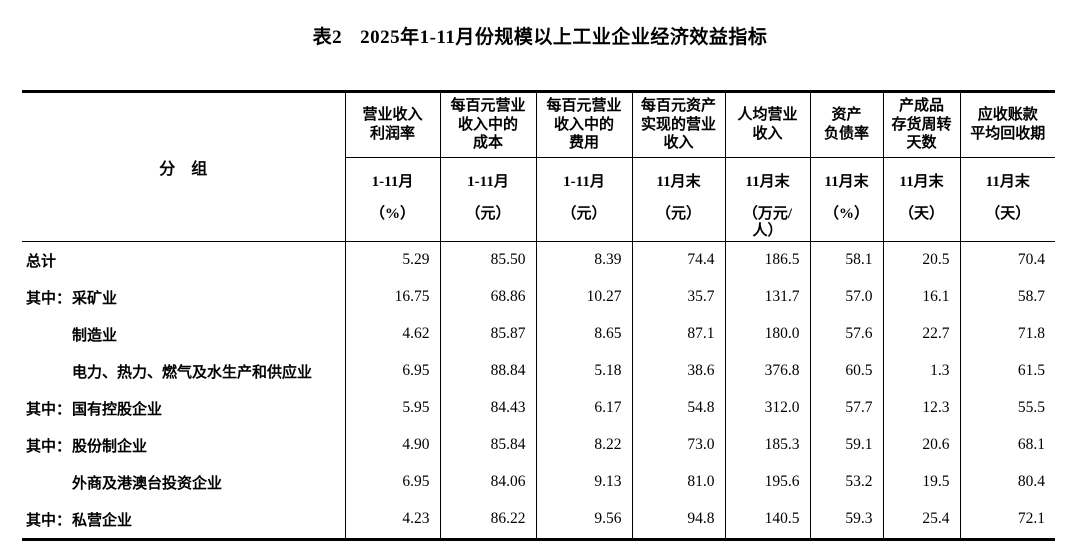 The height and width of the screenshot is (559, 1080). Describe the element at coordinates (583, 482) in the screenshot. I see `cell-value: 9.13` at that location.